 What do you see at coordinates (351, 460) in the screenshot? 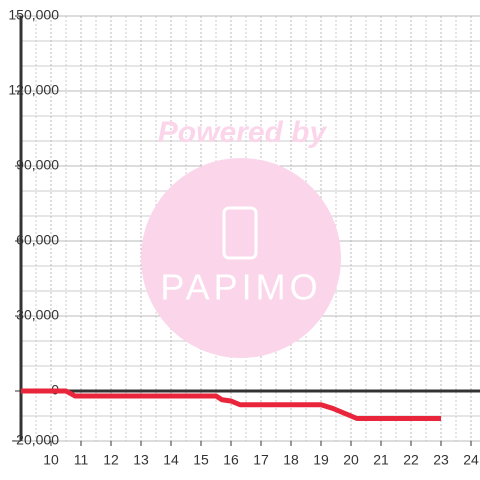
I see `x-tick-label: 20` at bounding box center [351, 460].